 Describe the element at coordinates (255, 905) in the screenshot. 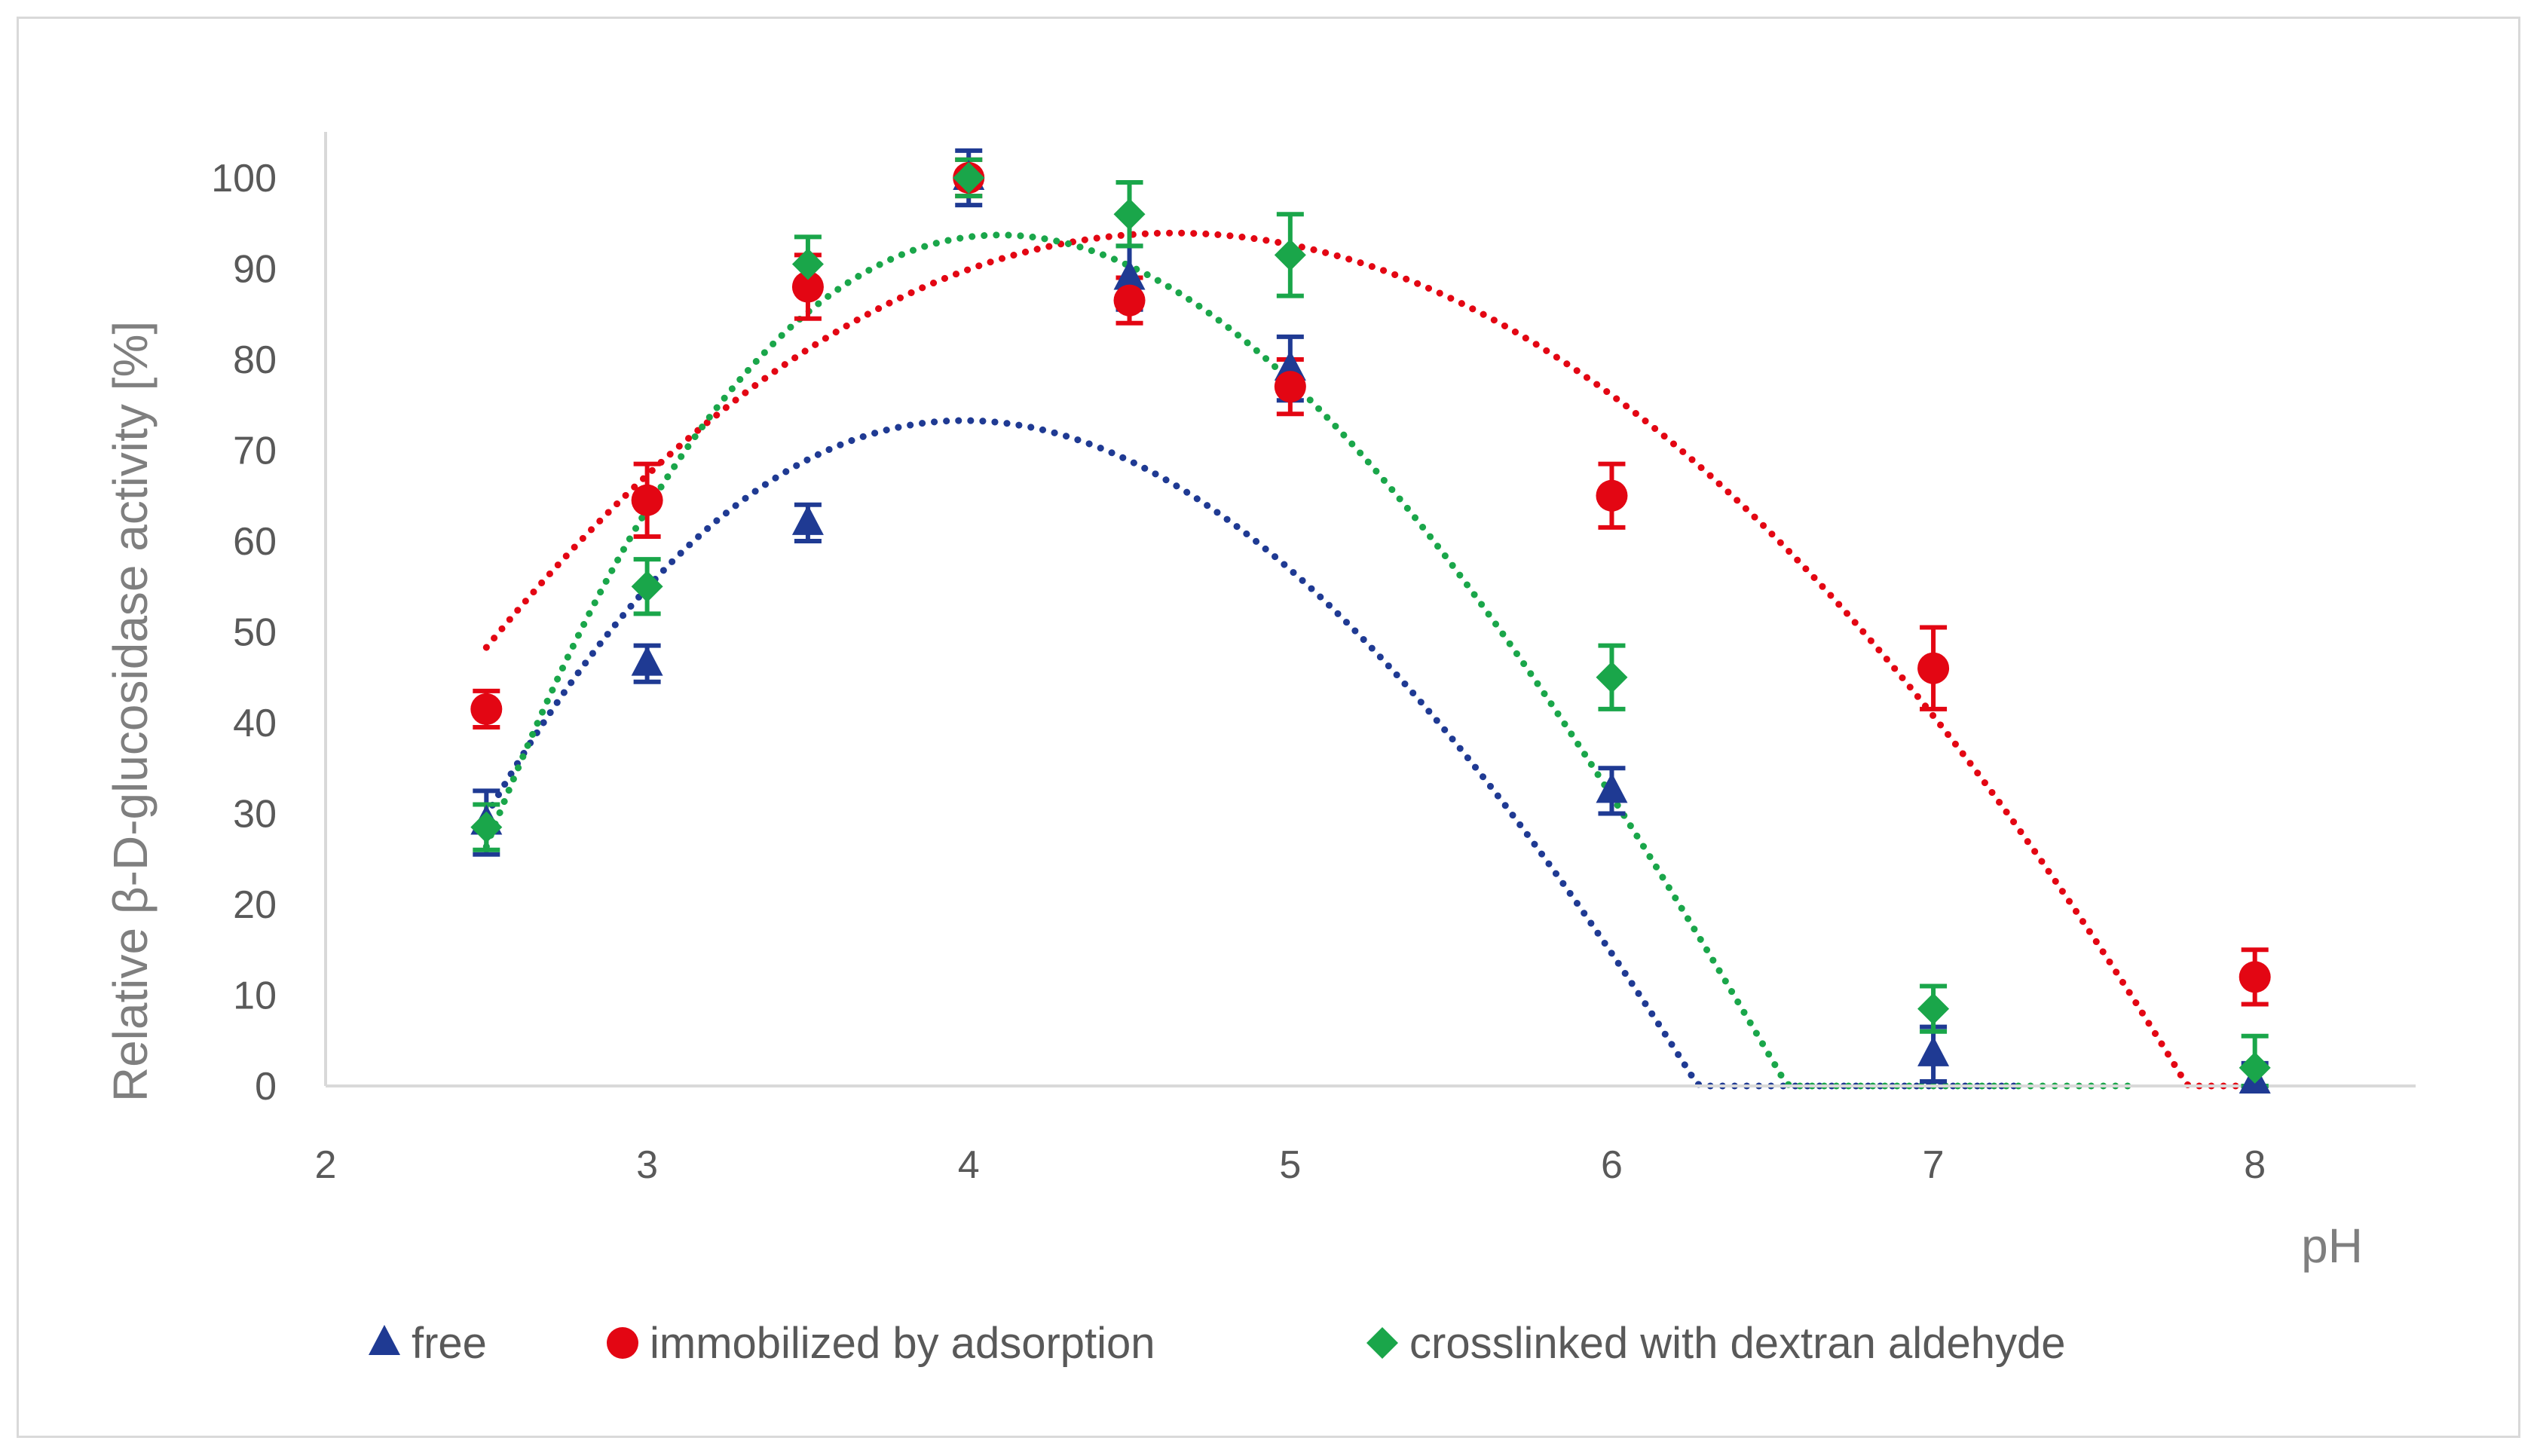

I see `y-tick-label: 20` at that location.